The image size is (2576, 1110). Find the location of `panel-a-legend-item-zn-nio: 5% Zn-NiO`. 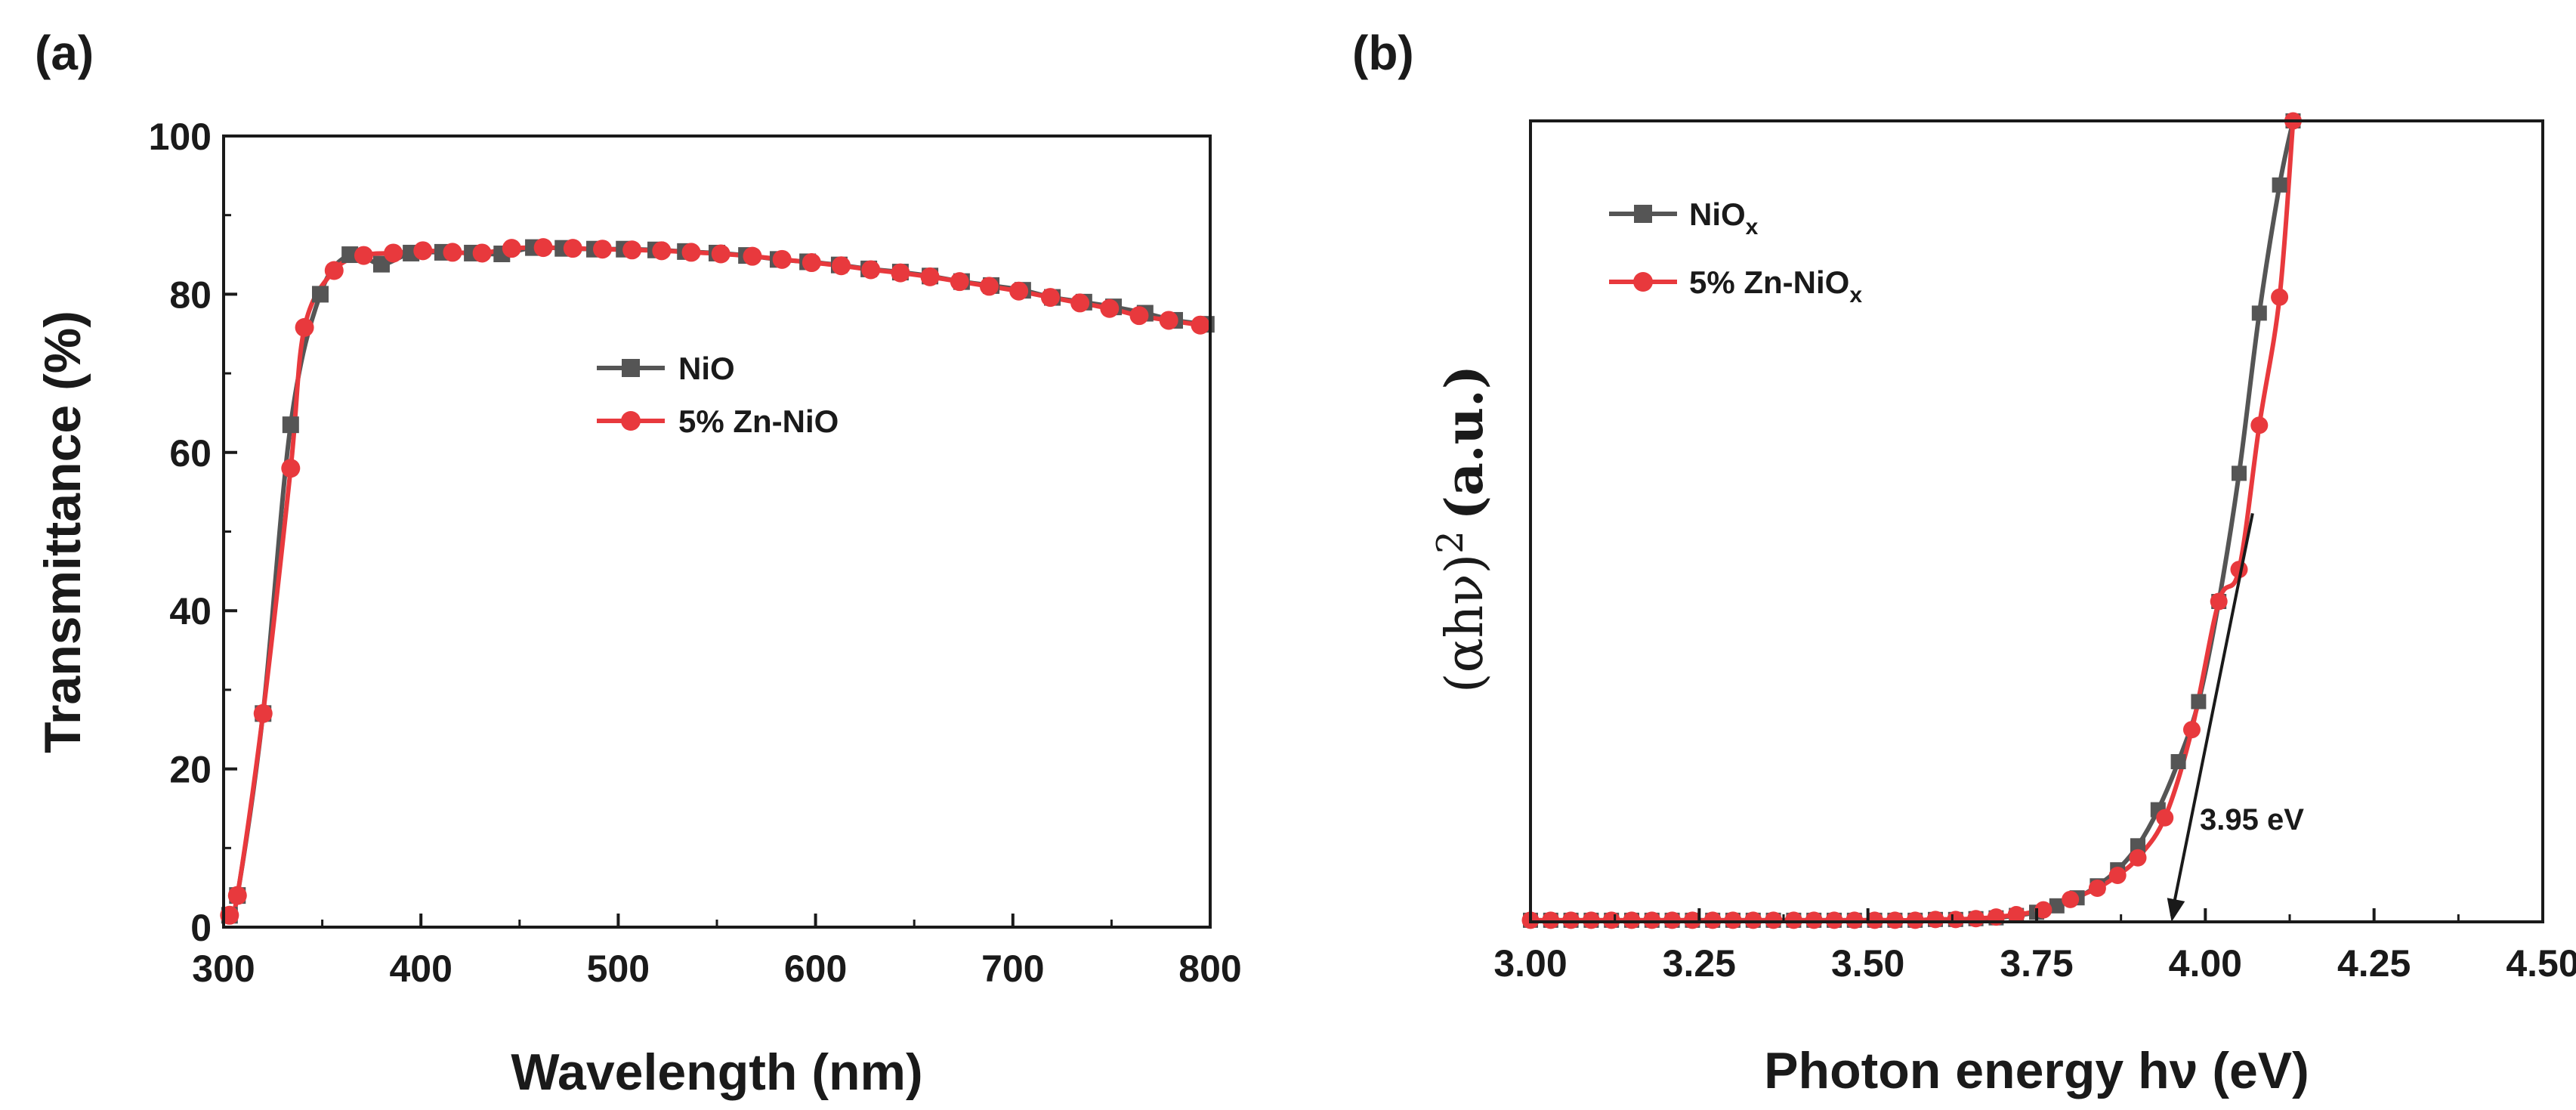

panel-a-legend-item-zn-nio: 5% Zn-NiO is located at coordinates (718, 421).